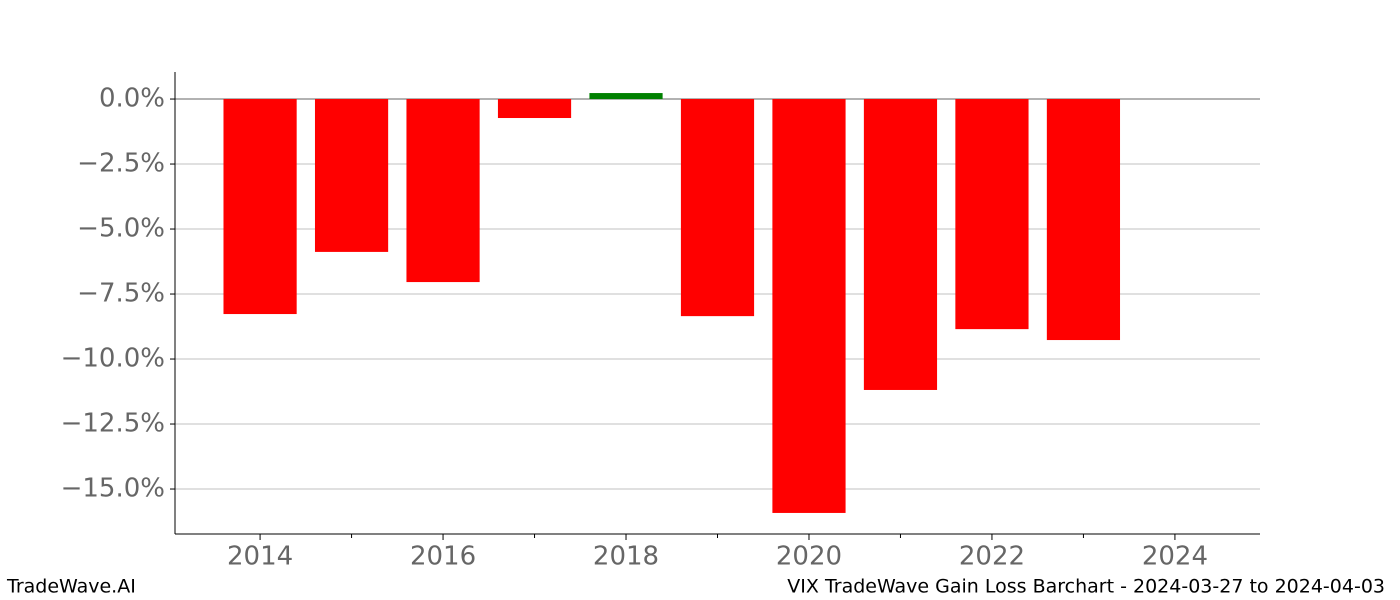 Image resolution: width=1400 pixels, height=600 pixels. What do you see at coordinates (132, 99) in the screenshot?
I see `y-tick-label: 0.0%` at bounding box center [132, 99].